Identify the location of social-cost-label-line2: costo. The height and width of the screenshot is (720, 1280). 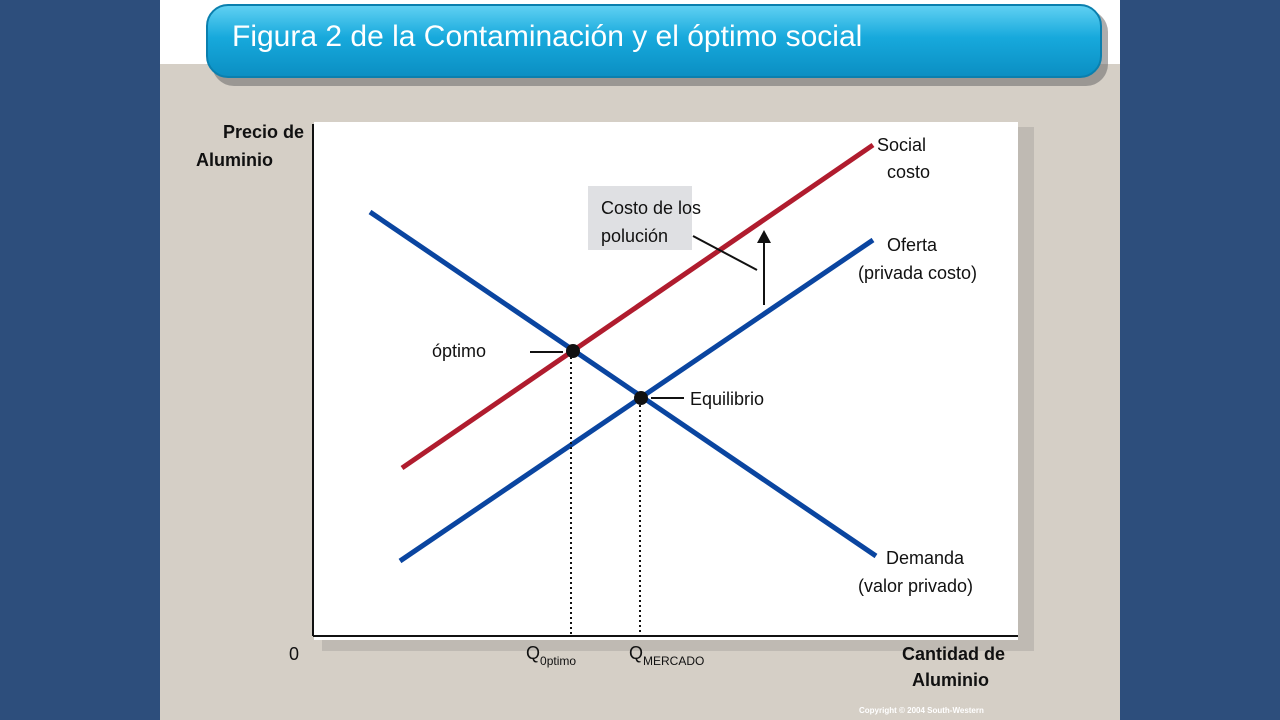
(909, 172).